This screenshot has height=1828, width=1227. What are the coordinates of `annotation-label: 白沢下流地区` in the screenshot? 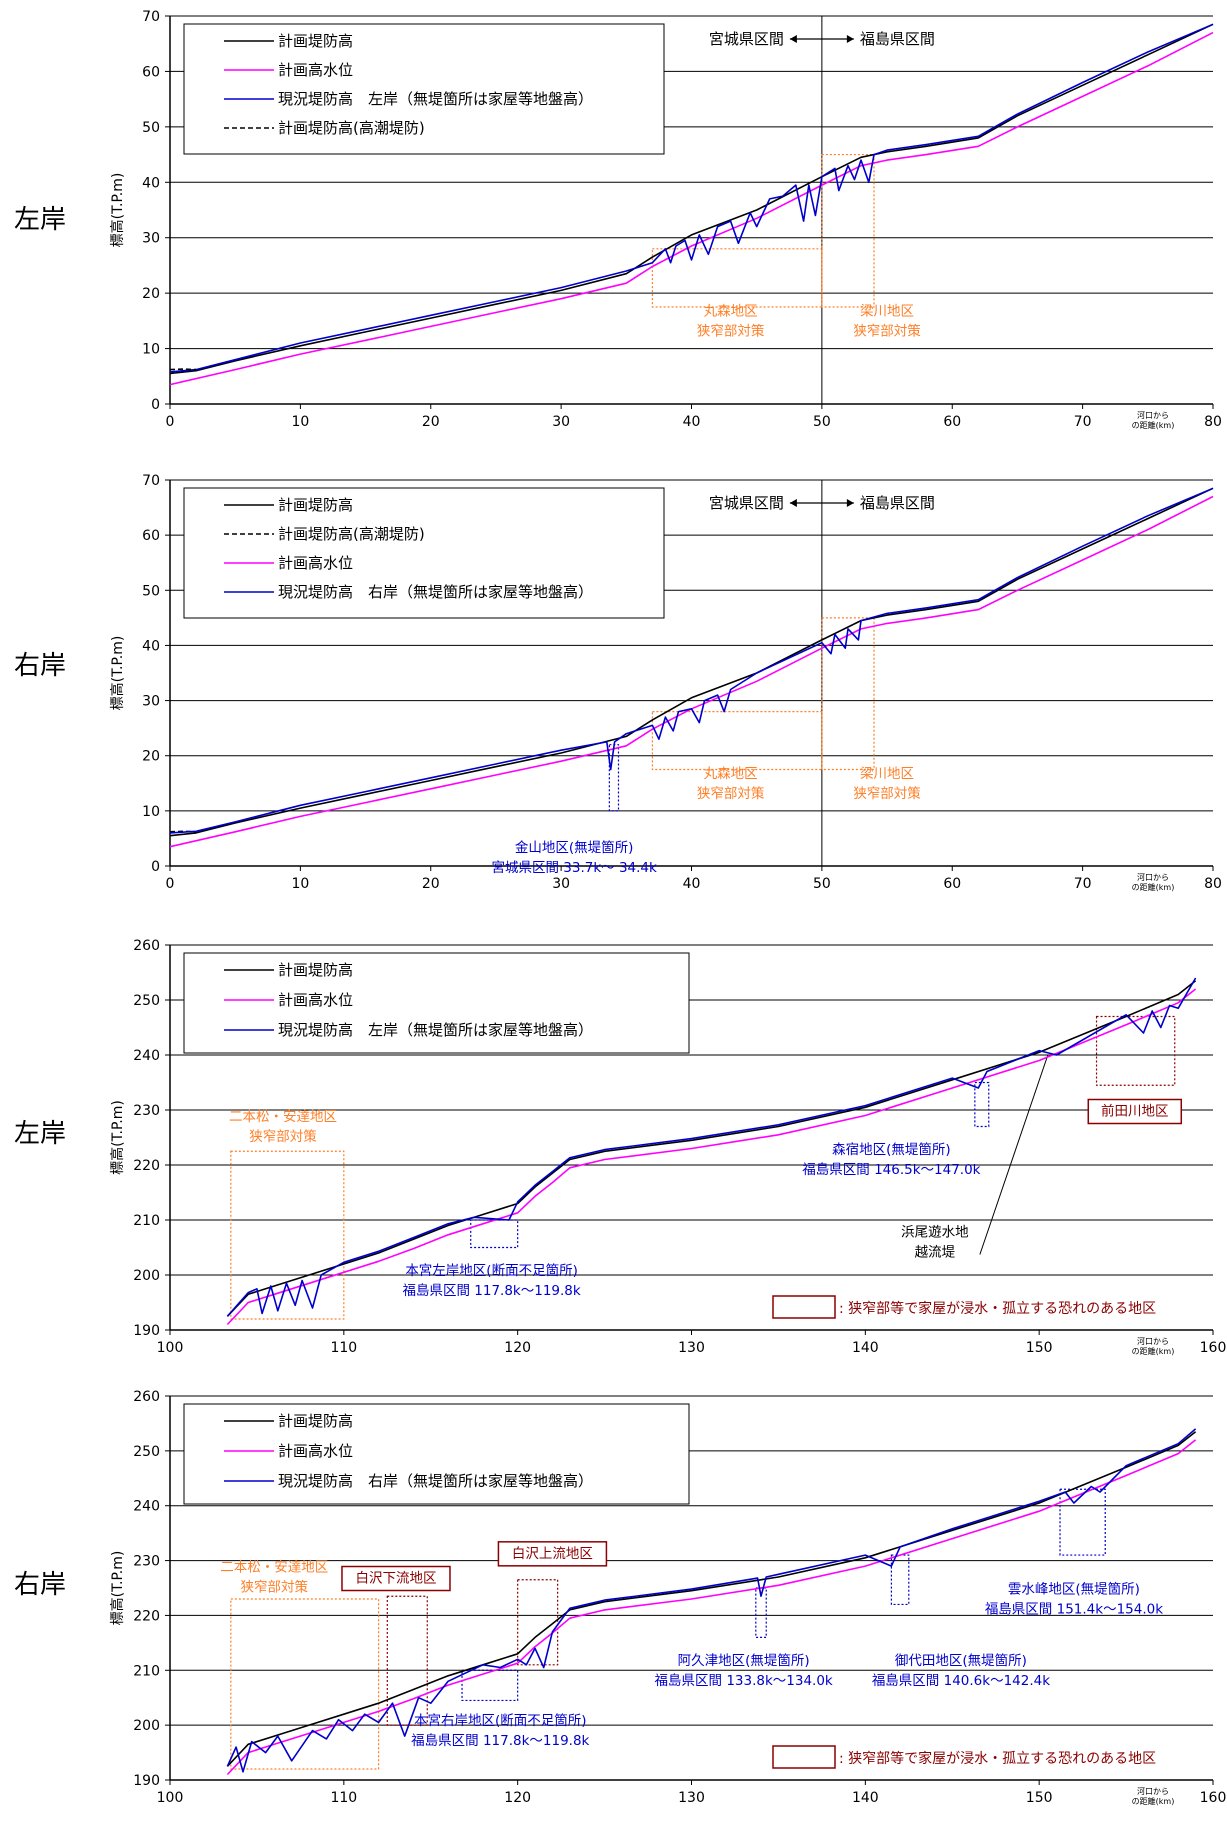 It's located at (395, 1579).